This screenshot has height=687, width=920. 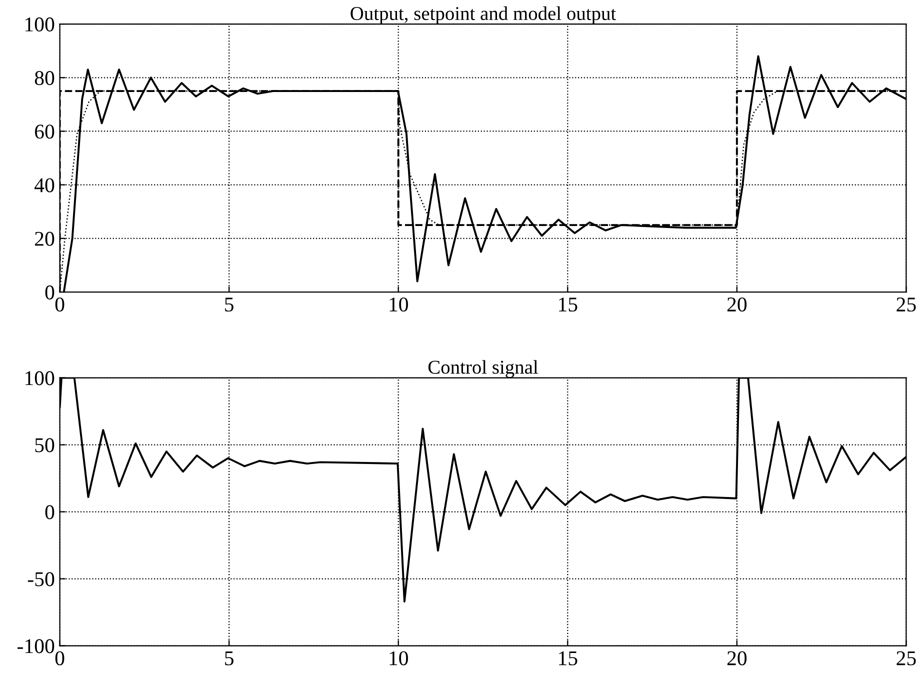 What do you see at coordinates (44, 239) in the screenshot?
I see `y-tick-label: 20` at bounding box center [44, 239].